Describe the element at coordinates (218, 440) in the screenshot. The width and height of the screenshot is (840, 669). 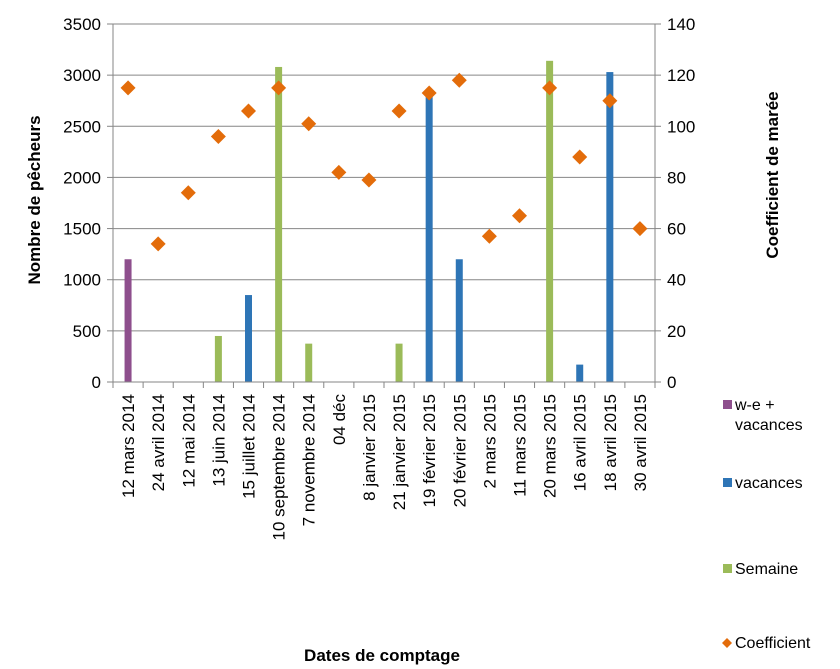
I see `x-tick-label: 13 juin 2014` at that location.